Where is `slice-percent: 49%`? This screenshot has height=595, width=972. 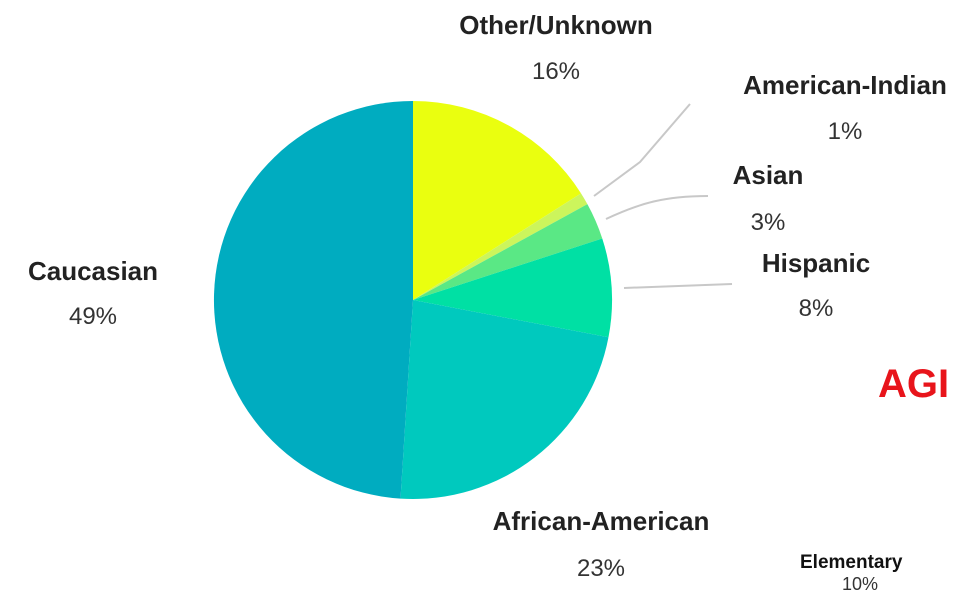
slice-percent: 49% is located at coordinates (93, 316).